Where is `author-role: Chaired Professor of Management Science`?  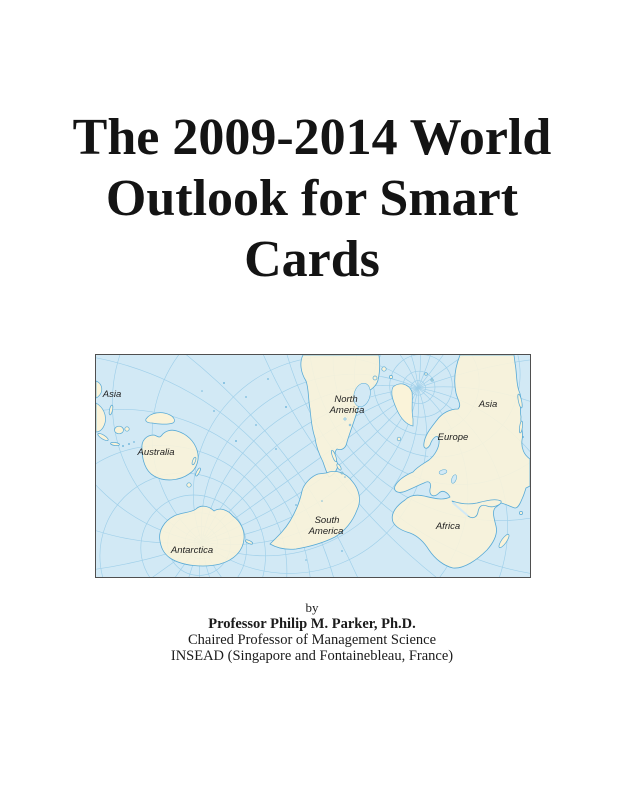
author-role: Chaired Professor of Management Science is located at coordinates (312, 640).